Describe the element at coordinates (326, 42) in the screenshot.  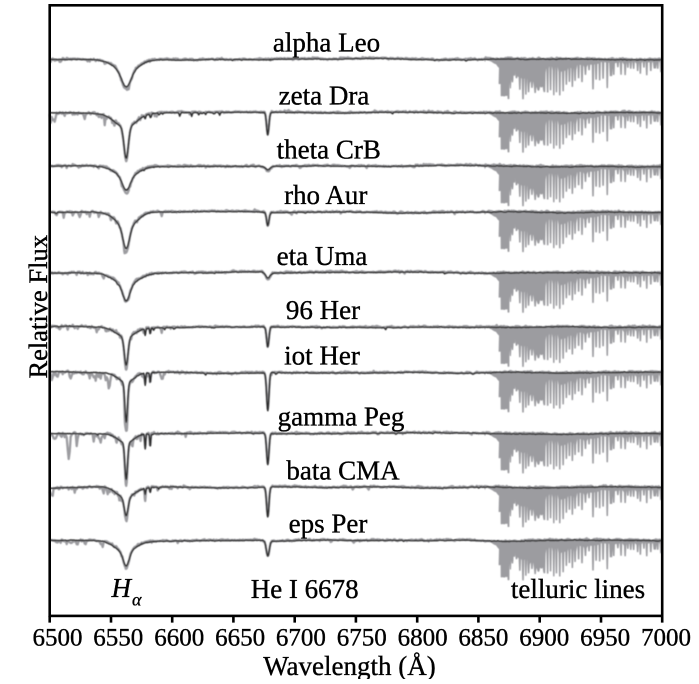
I see `svg-text: alpha Leo` at that location.